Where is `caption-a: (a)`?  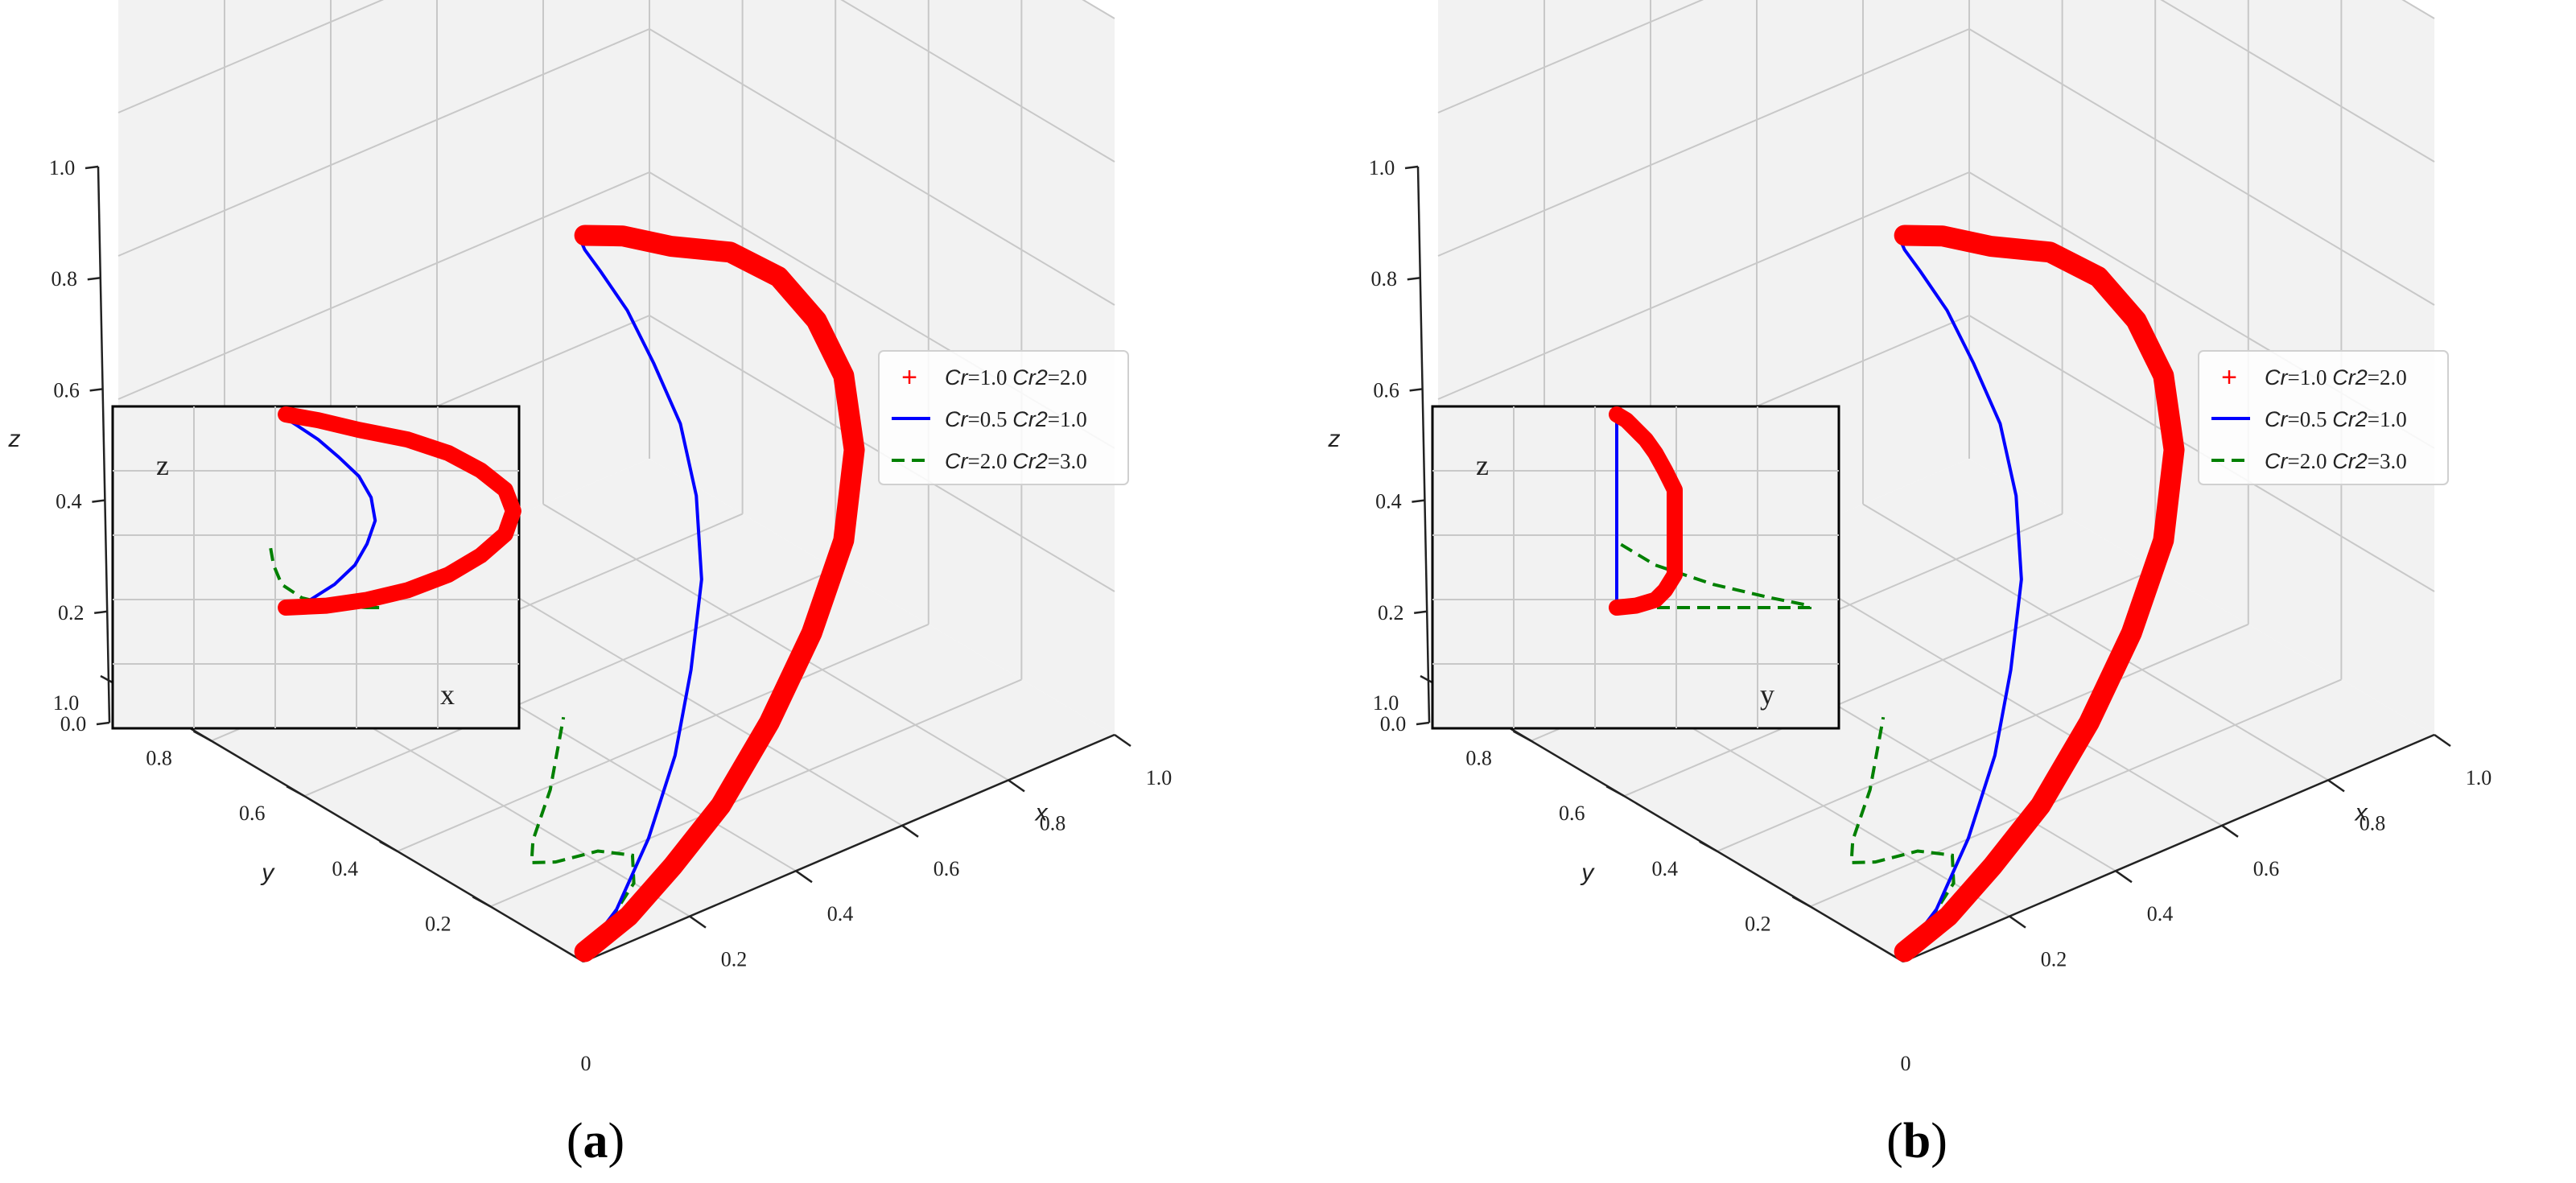
caption-a: (a) is located at coordinates (595, 1141).